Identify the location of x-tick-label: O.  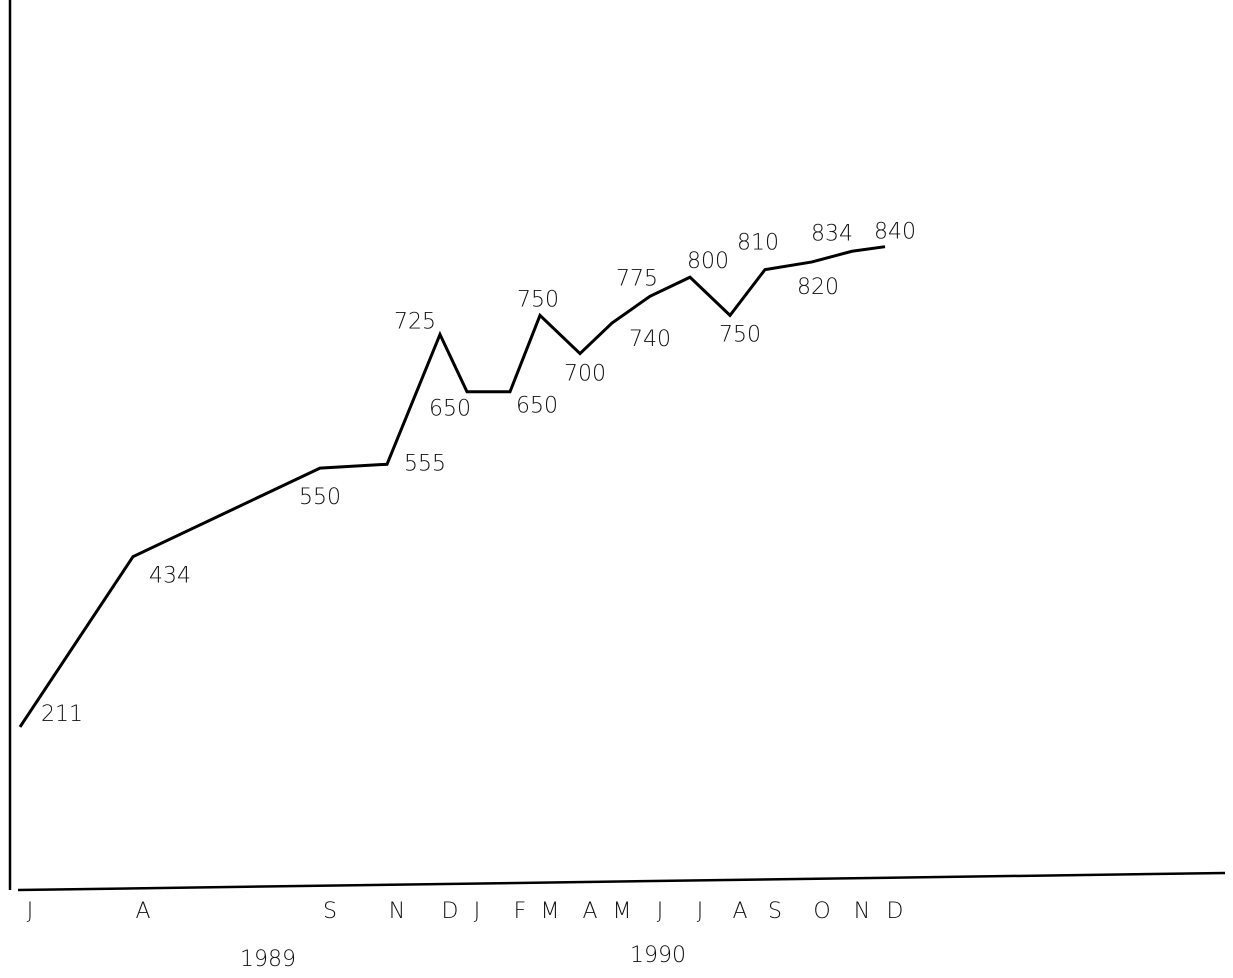
(821, 911).